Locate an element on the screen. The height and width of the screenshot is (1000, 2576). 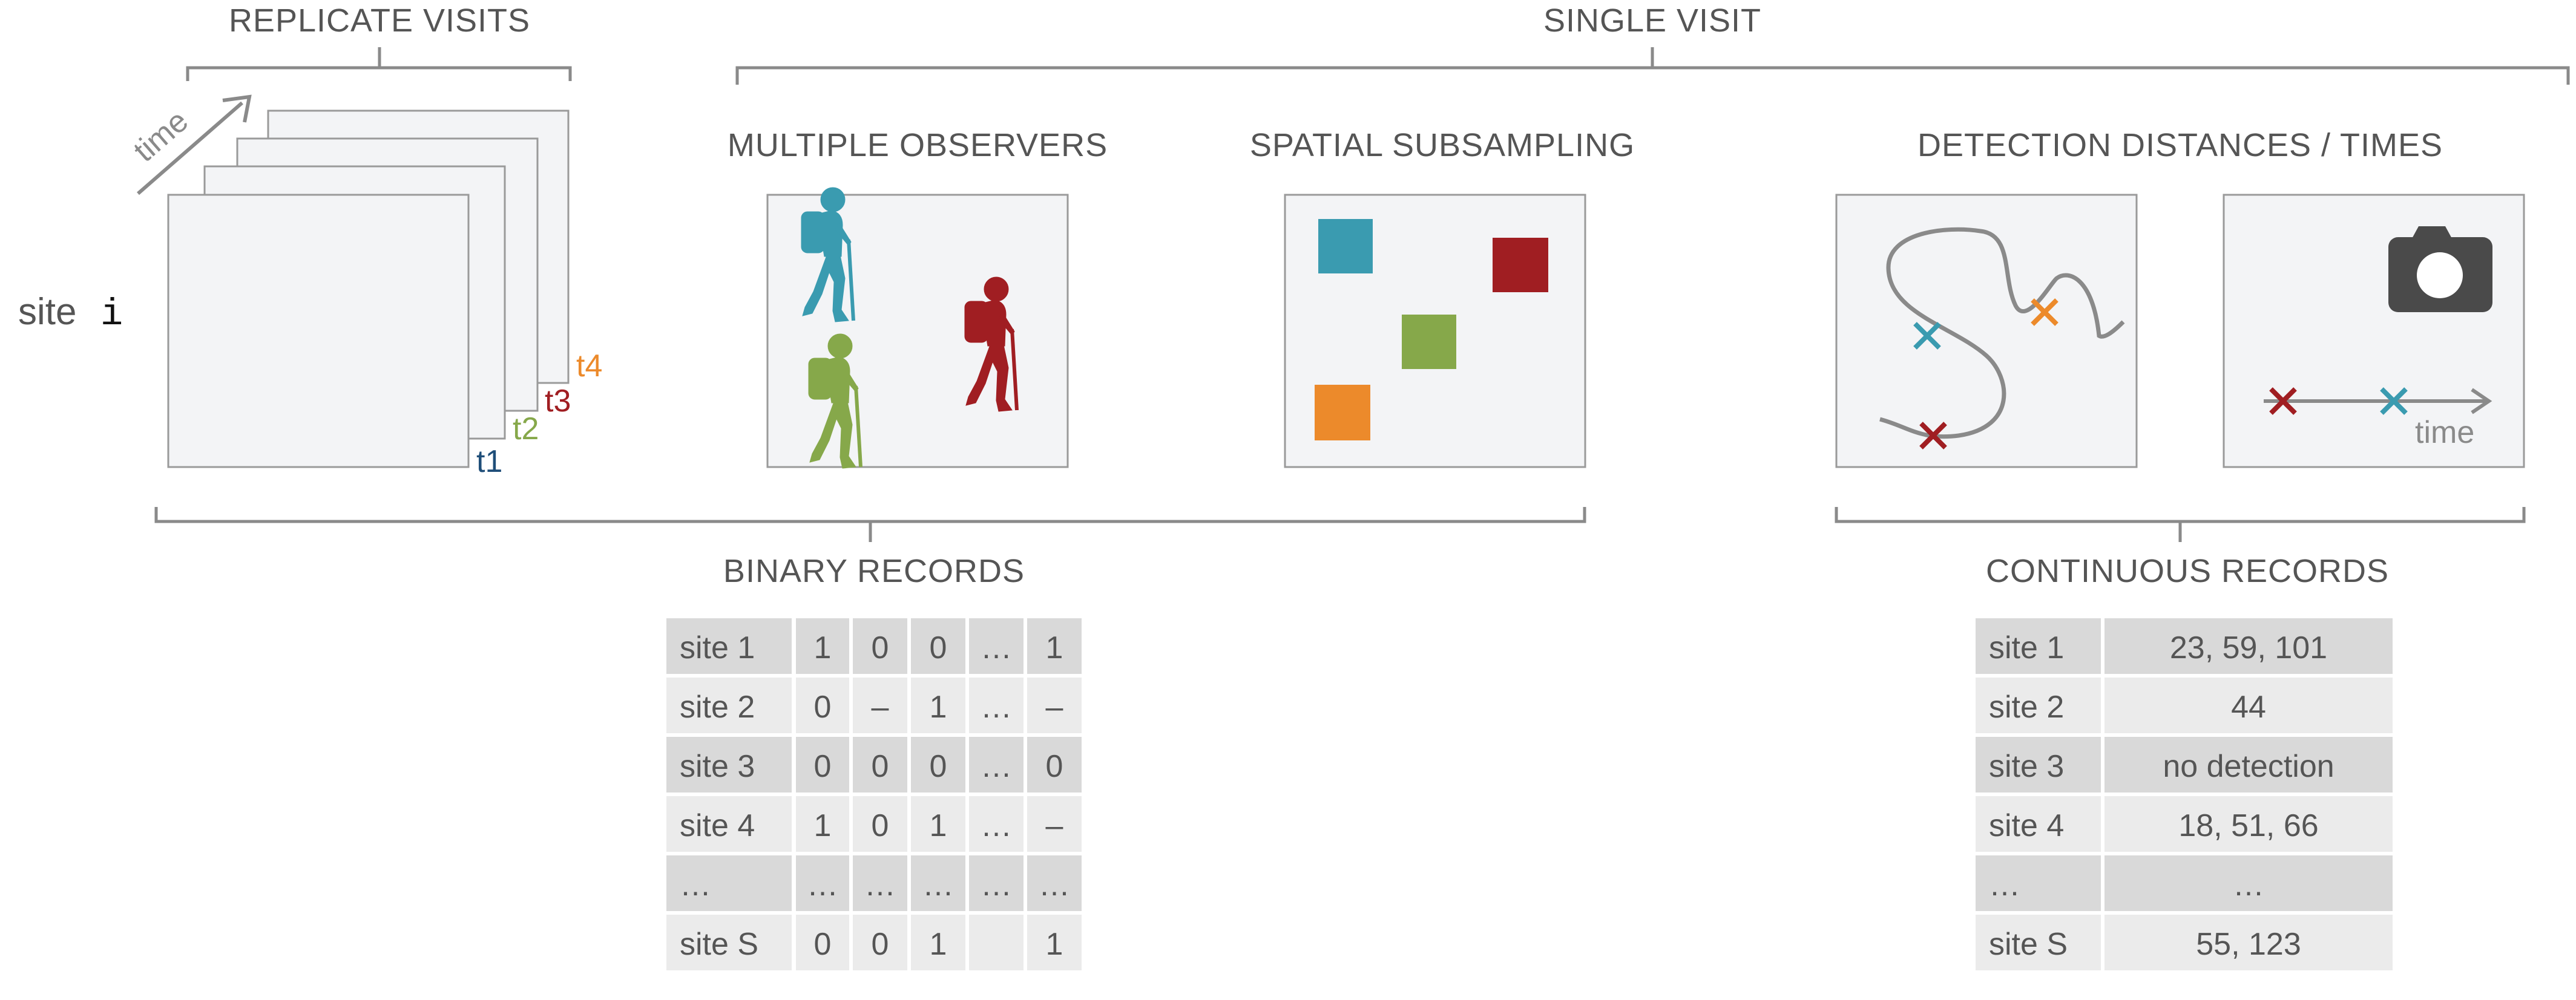
time-mark-blue is located at coordinates (2394, 401).